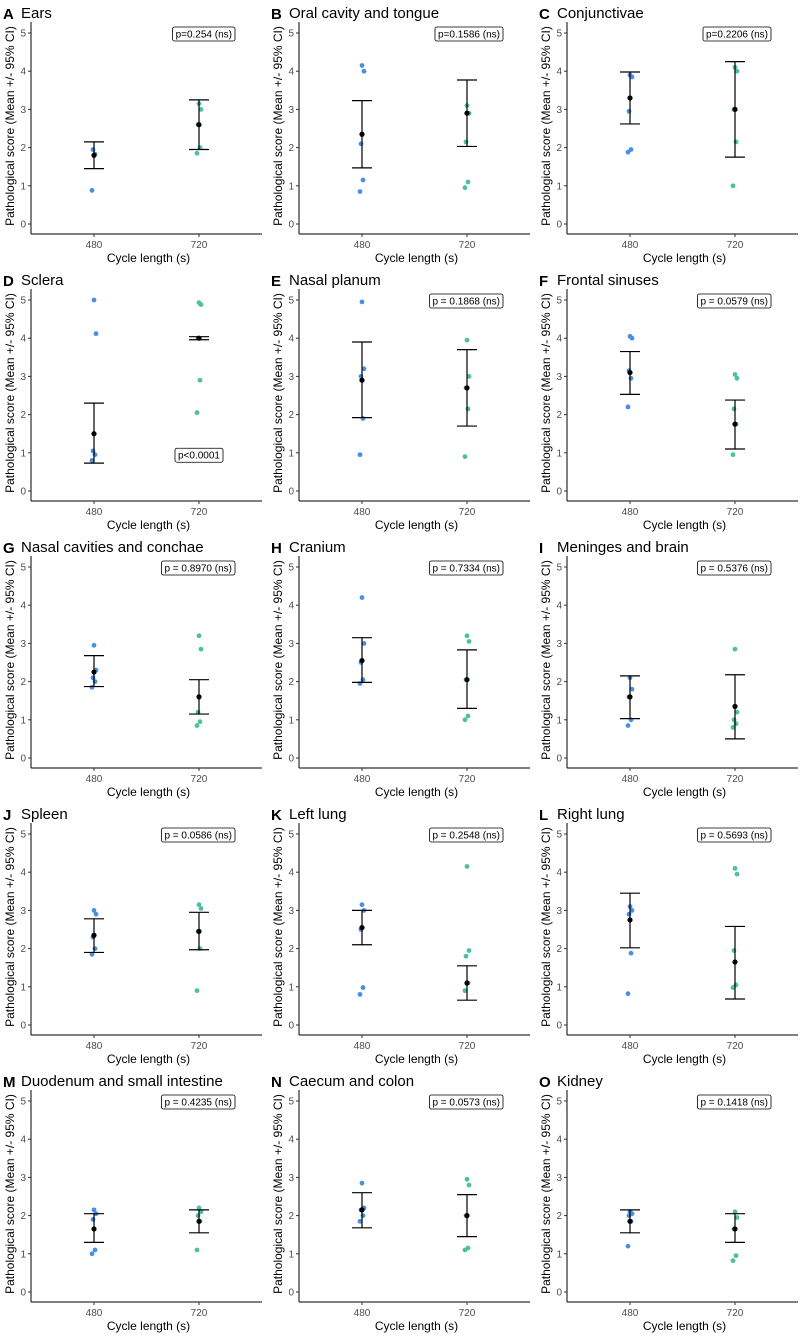 The image size is (804, 1339). Describe the element at coordinates (591, 814) in the screenshot. I see `panel-title: Right lung` at that location.